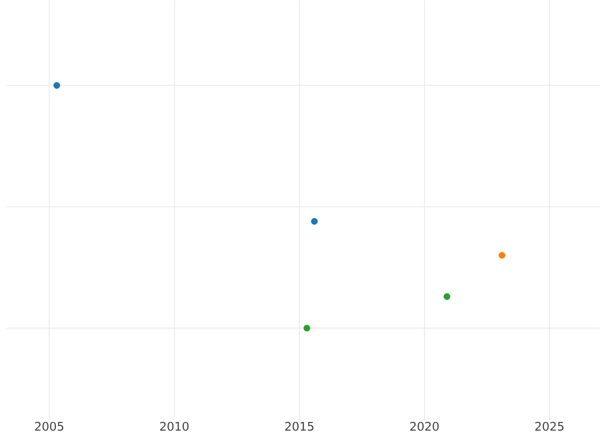  What do you see at coordinates (299, 426) in the screenshot?
I see `x-tick-label: 2015` at bounding box center [299, 426].